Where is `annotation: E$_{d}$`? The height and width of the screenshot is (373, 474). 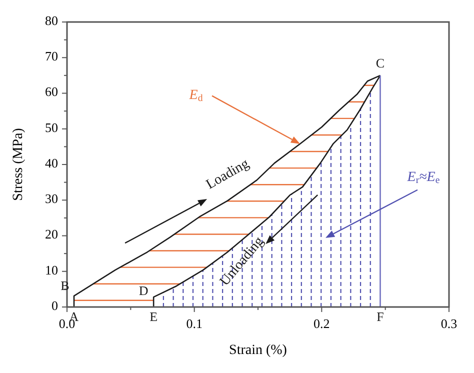
annotation: E$_{d}$ is located at coordinates (195, 96).